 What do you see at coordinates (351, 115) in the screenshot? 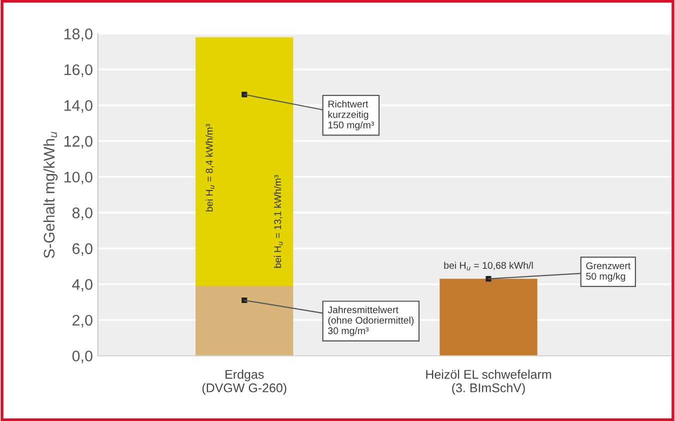
I see `annotation: Richtwert kurzzeitig 150 mg/m³` at bounding box center [351, 115].